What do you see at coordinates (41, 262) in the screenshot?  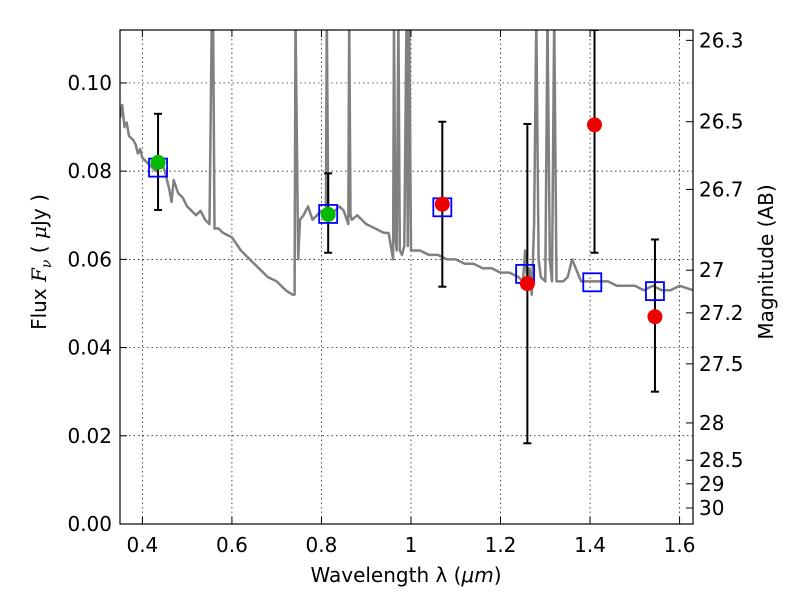 I see `y-axis-label: Flux Fν ( μJy )` at bounding box center [41, 262].